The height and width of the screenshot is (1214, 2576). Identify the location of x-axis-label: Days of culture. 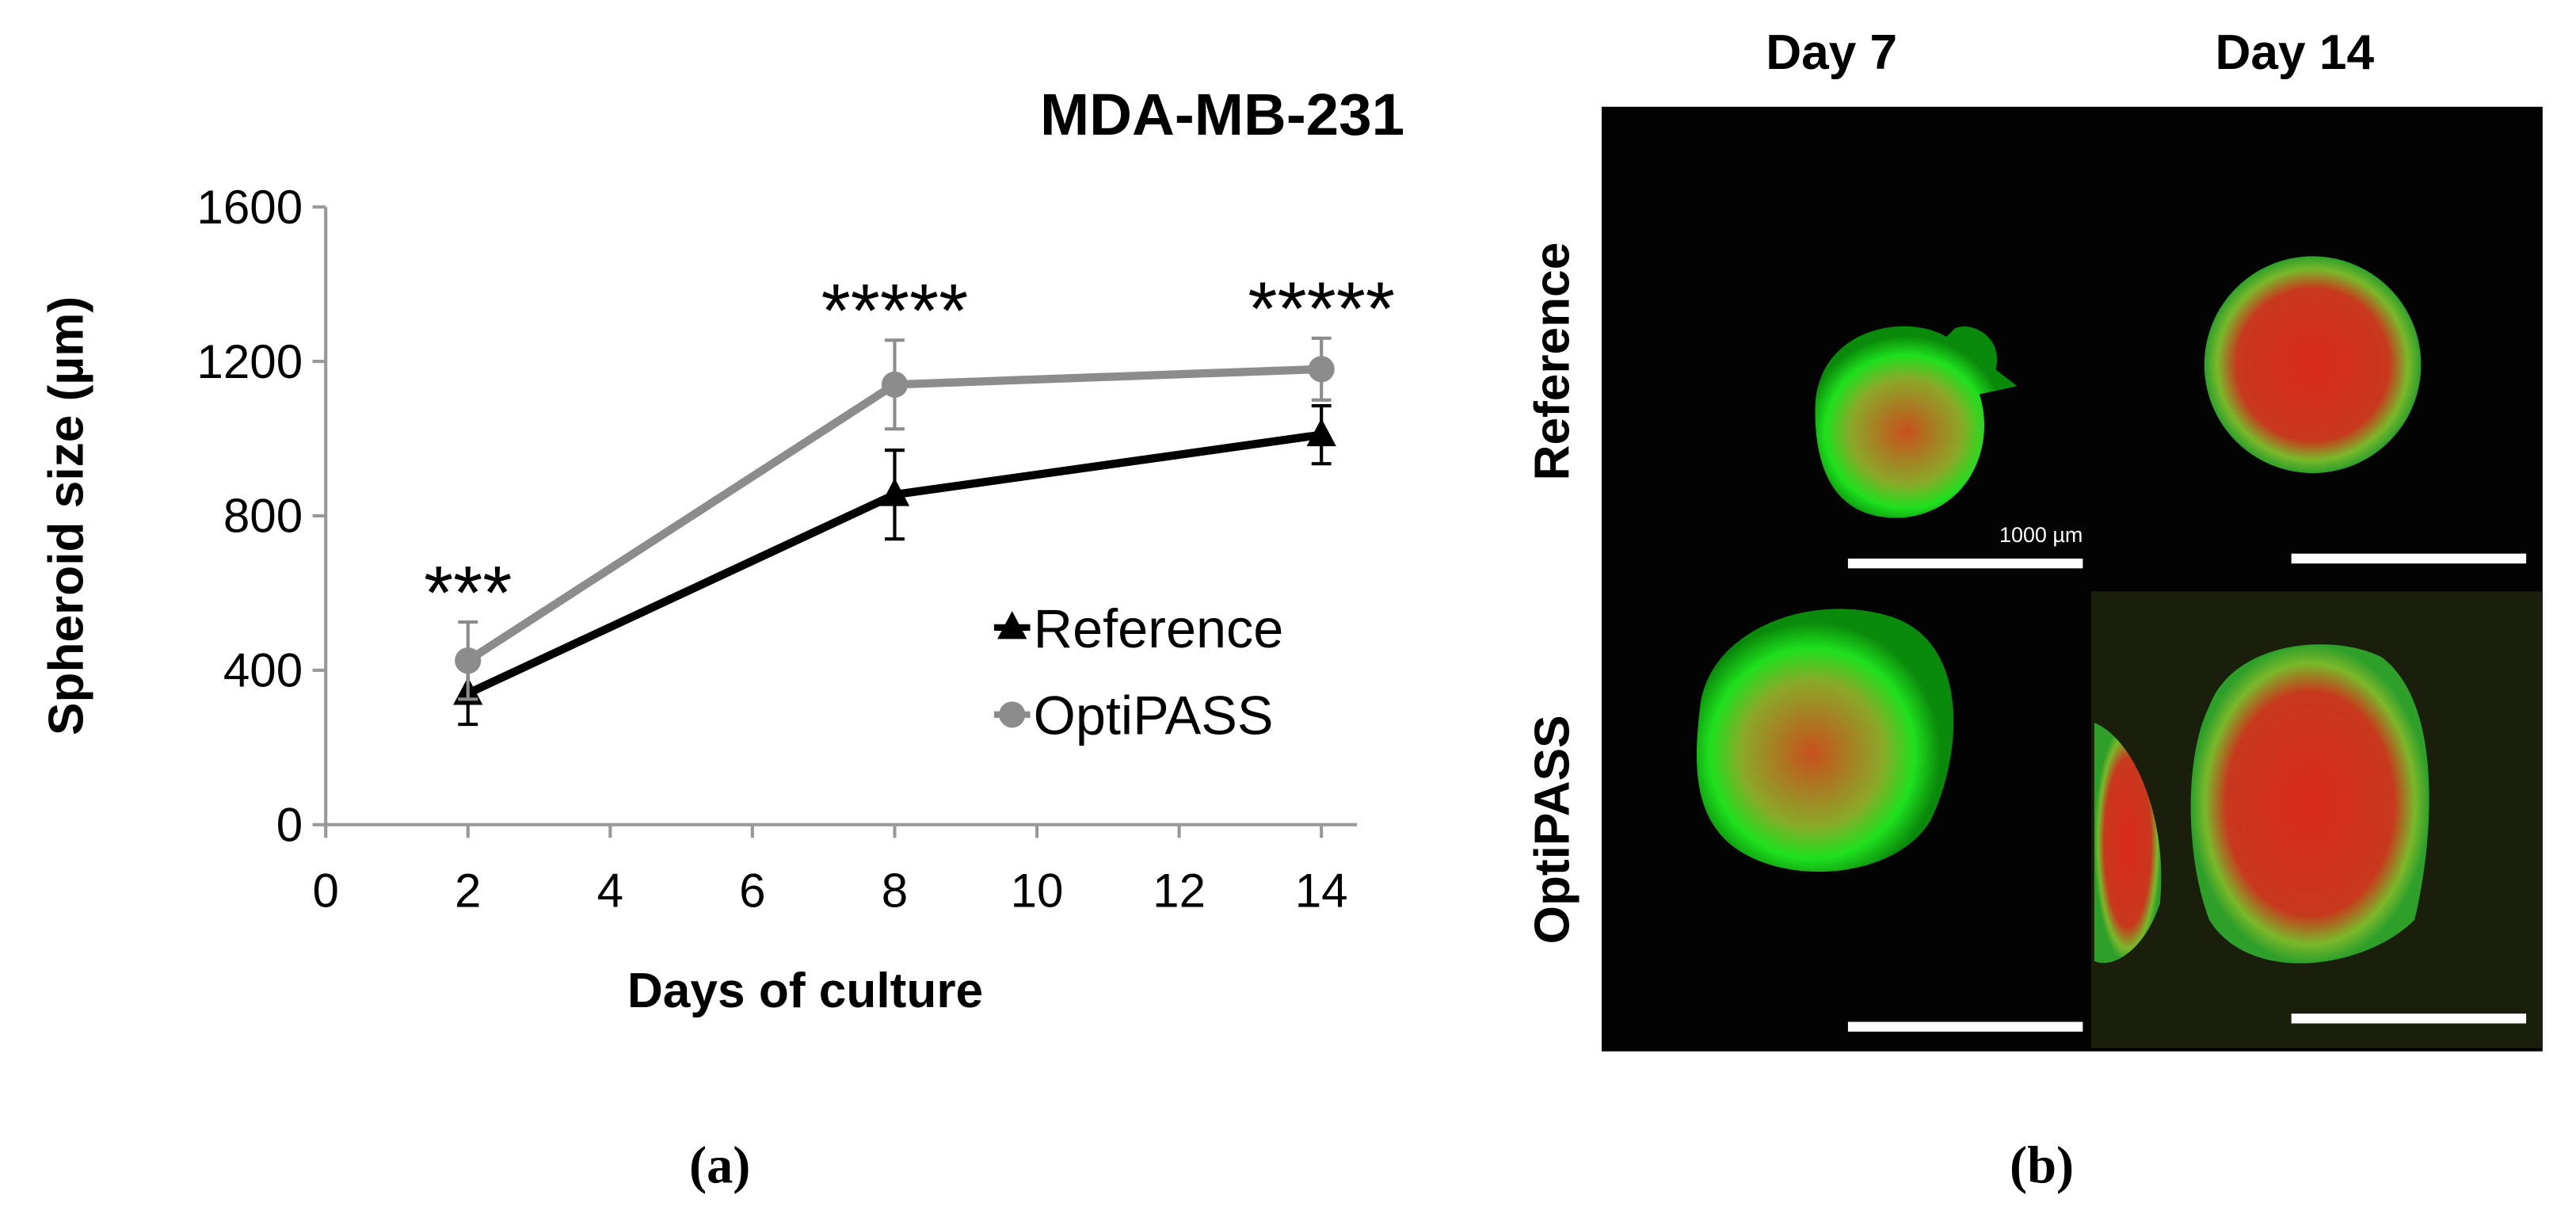
(805, 991).